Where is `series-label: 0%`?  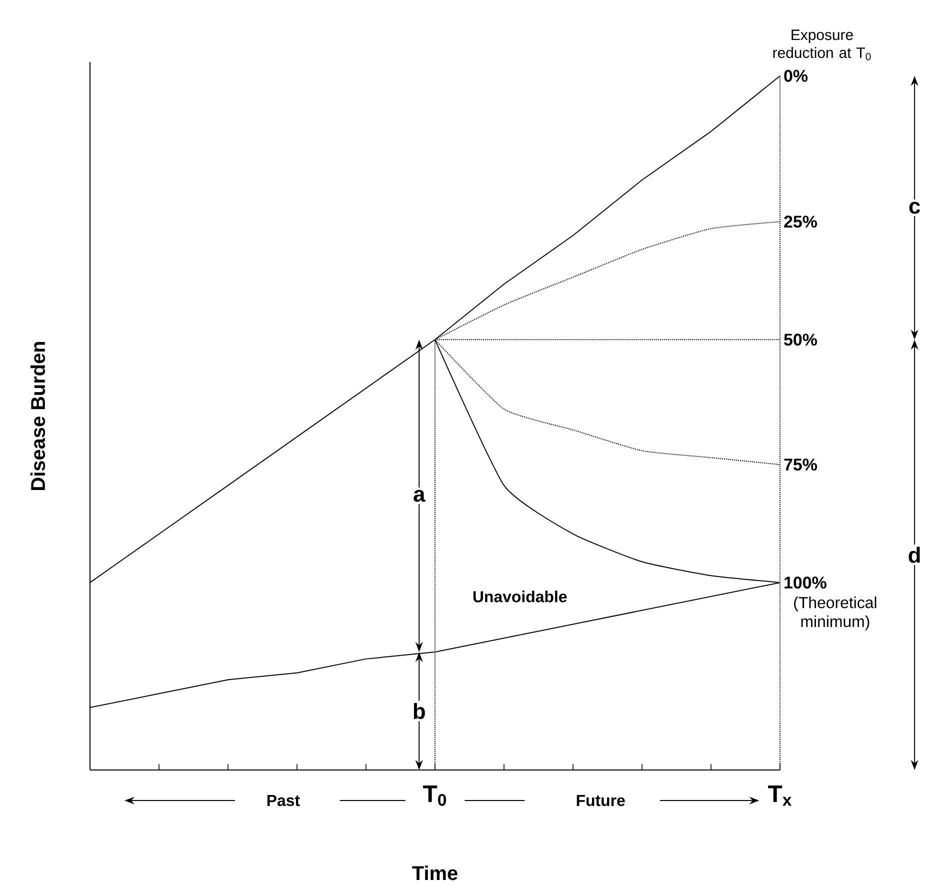 series-label: 0% is located at coordinates (796, 76).